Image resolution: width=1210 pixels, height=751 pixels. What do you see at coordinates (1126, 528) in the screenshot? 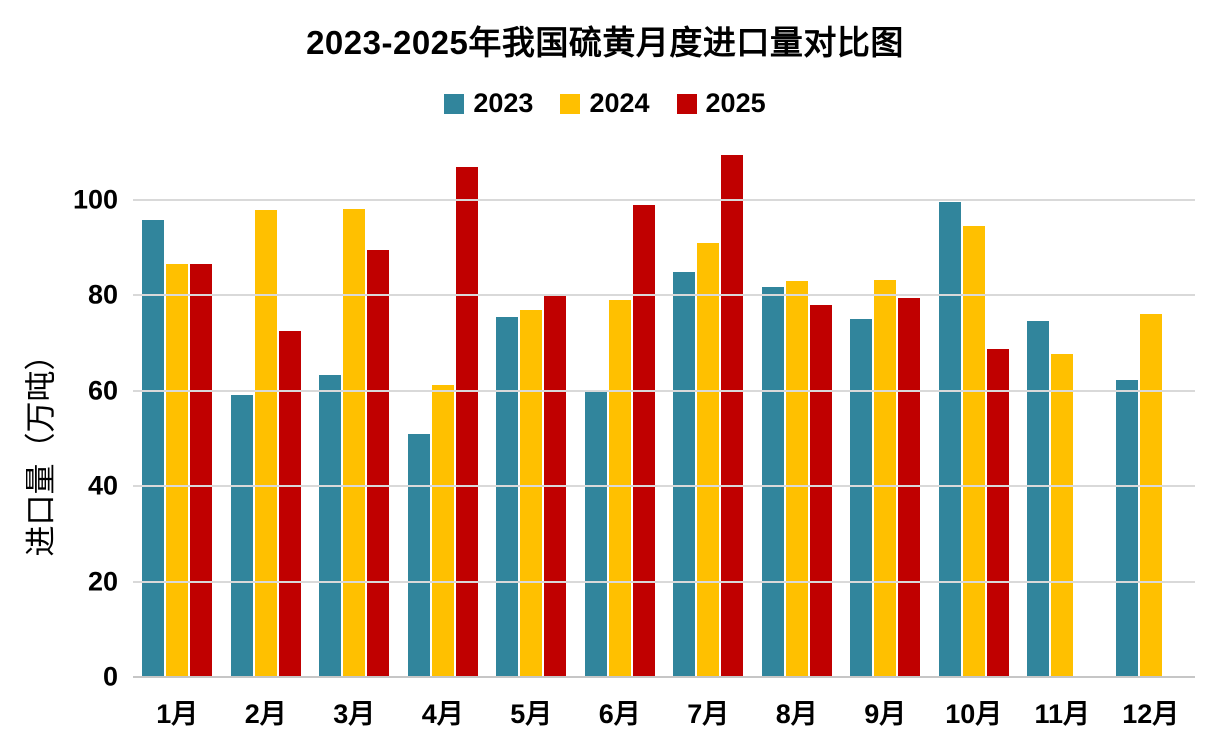
I see `bar-2023-12月` at bounding box center [1126, 528].